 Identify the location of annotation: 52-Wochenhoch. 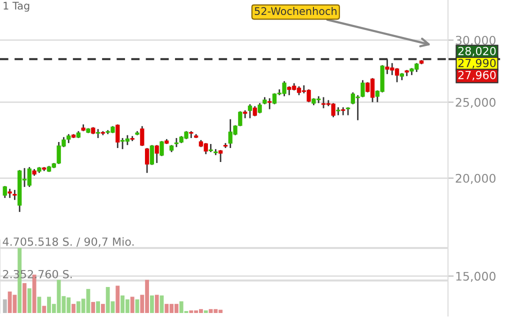
(295, 11).